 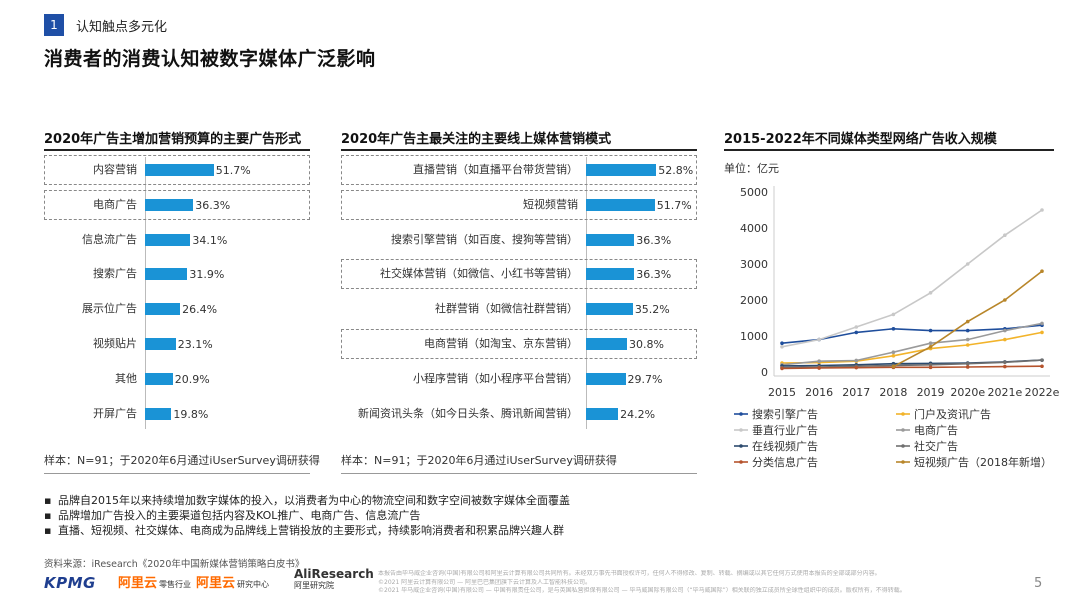 What do you see at coordinates (506, 309) in the screenshot?
I see `bar-category-label: 社群营销（如微信社群营销）` at bounding box center [506, 309].